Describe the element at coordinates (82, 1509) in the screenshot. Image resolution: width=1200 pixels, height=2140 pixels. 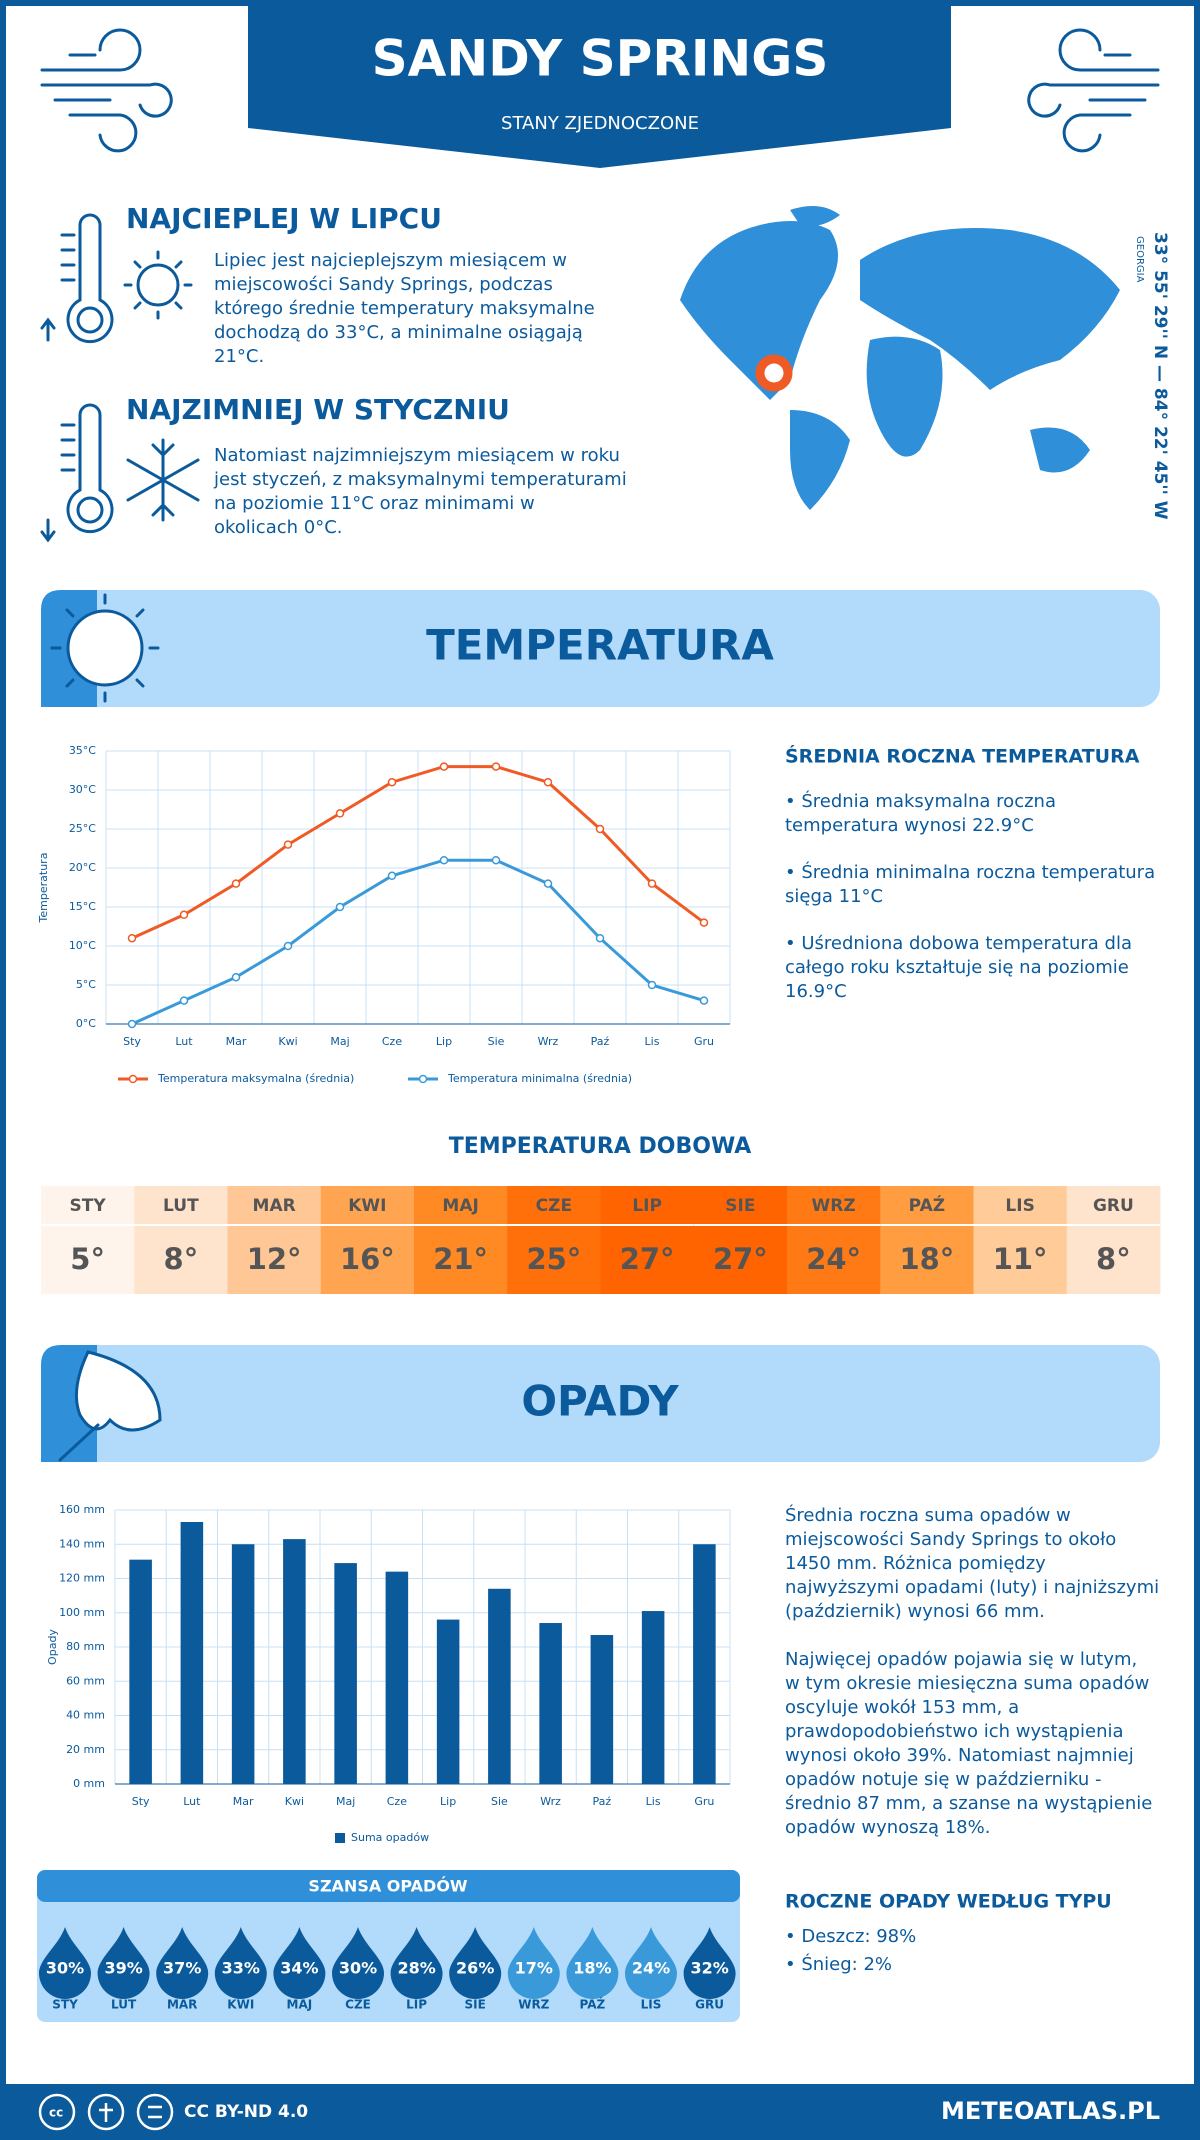
I see `y-tick-label: 160 mm` at that location.